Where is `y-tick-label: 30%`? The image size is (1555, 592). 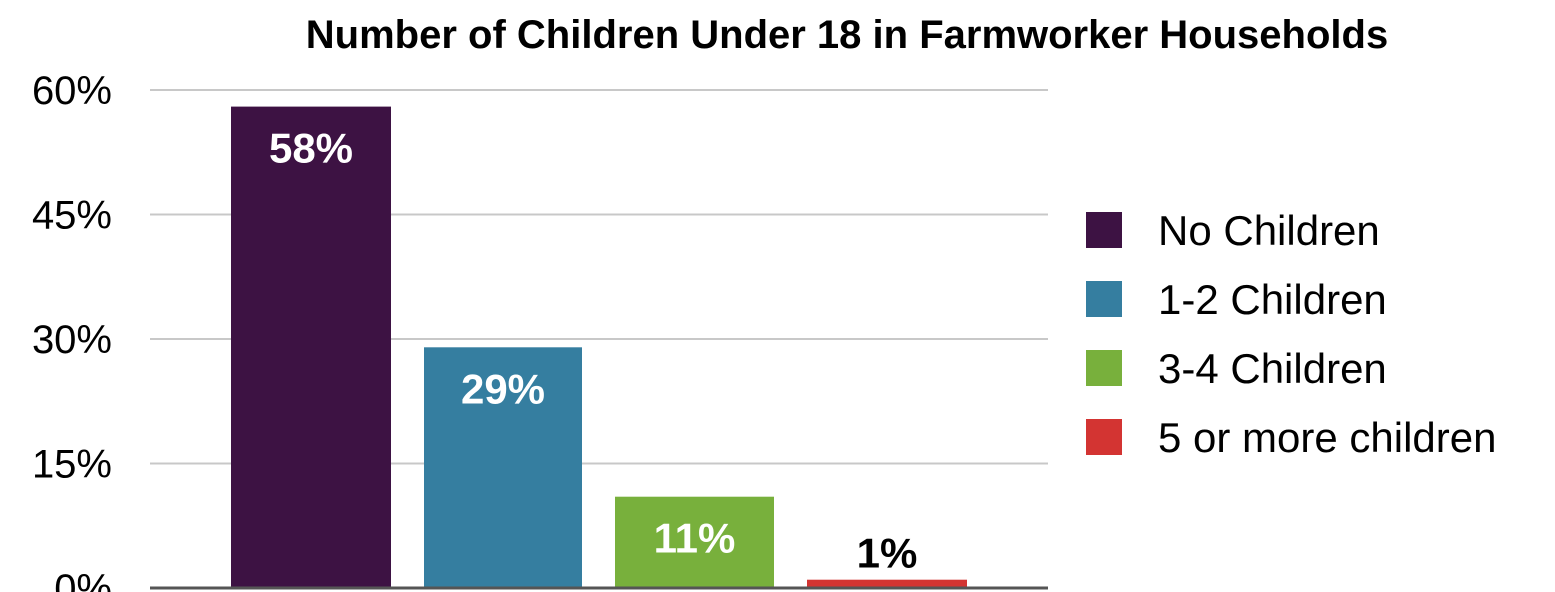 y-tick-label: 30% is located at coordinates (72, 340).